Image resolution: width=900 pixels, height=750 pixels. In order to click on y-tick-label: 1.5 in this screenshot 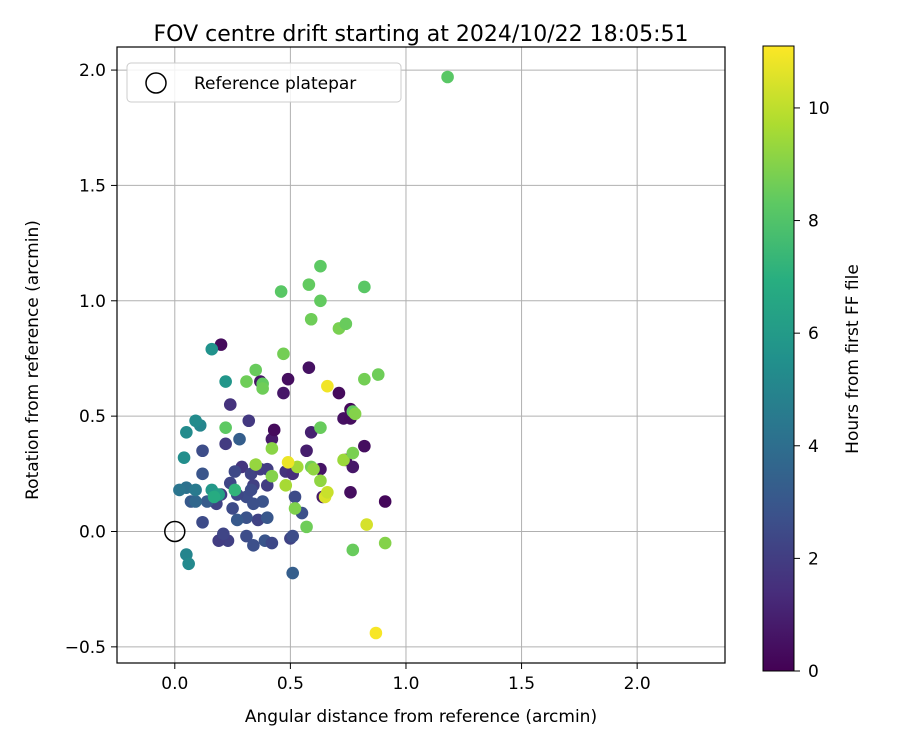, I will do `click(92, 186)`.